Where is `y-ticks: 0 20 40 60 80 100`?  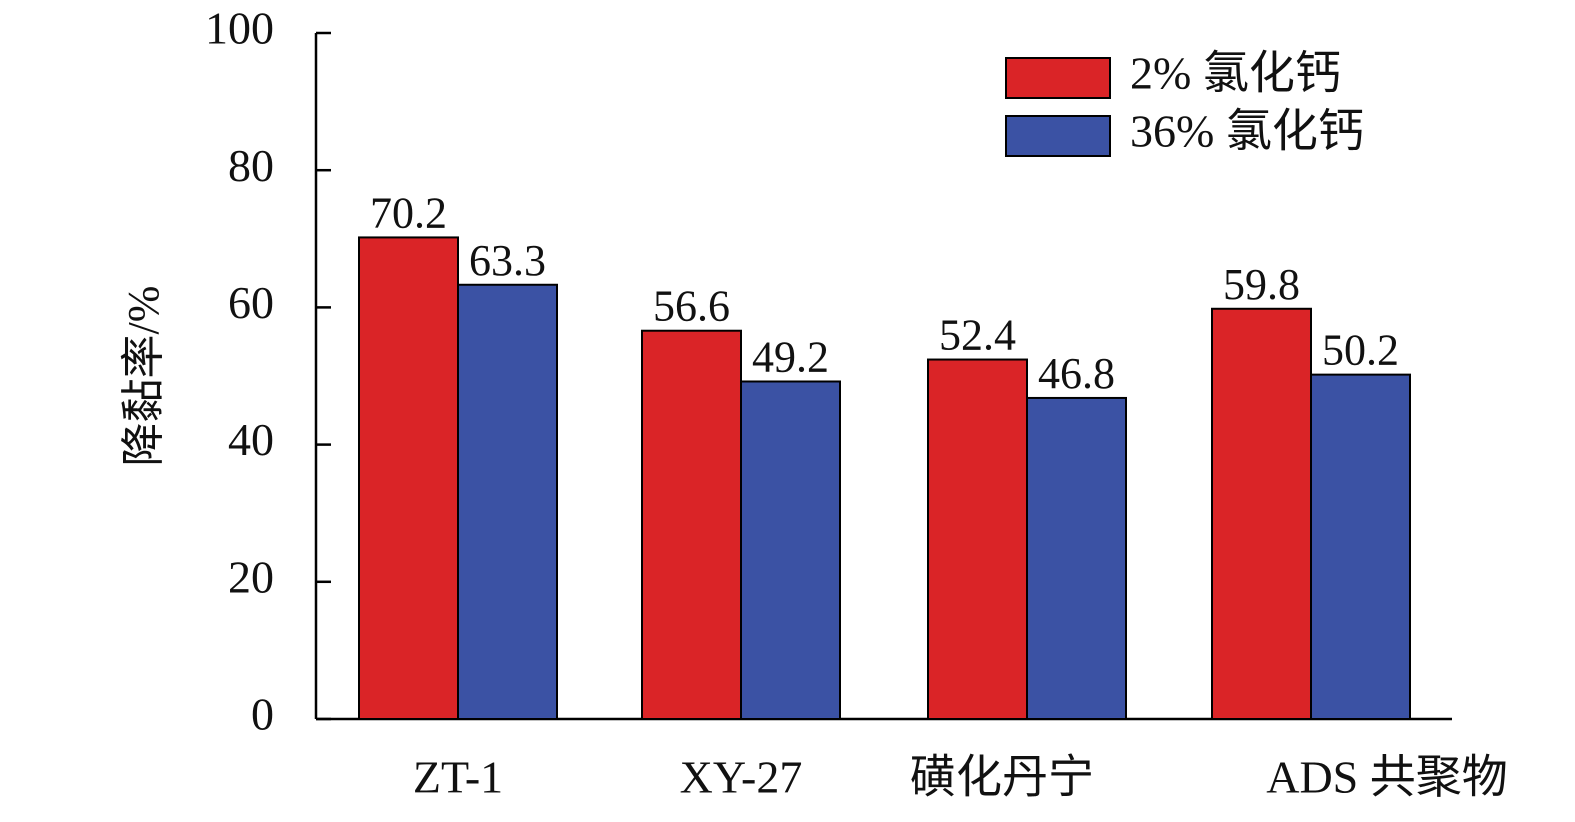 y-ticks: 0 20 40 60 80 100 is located at coordinates (268, 371).